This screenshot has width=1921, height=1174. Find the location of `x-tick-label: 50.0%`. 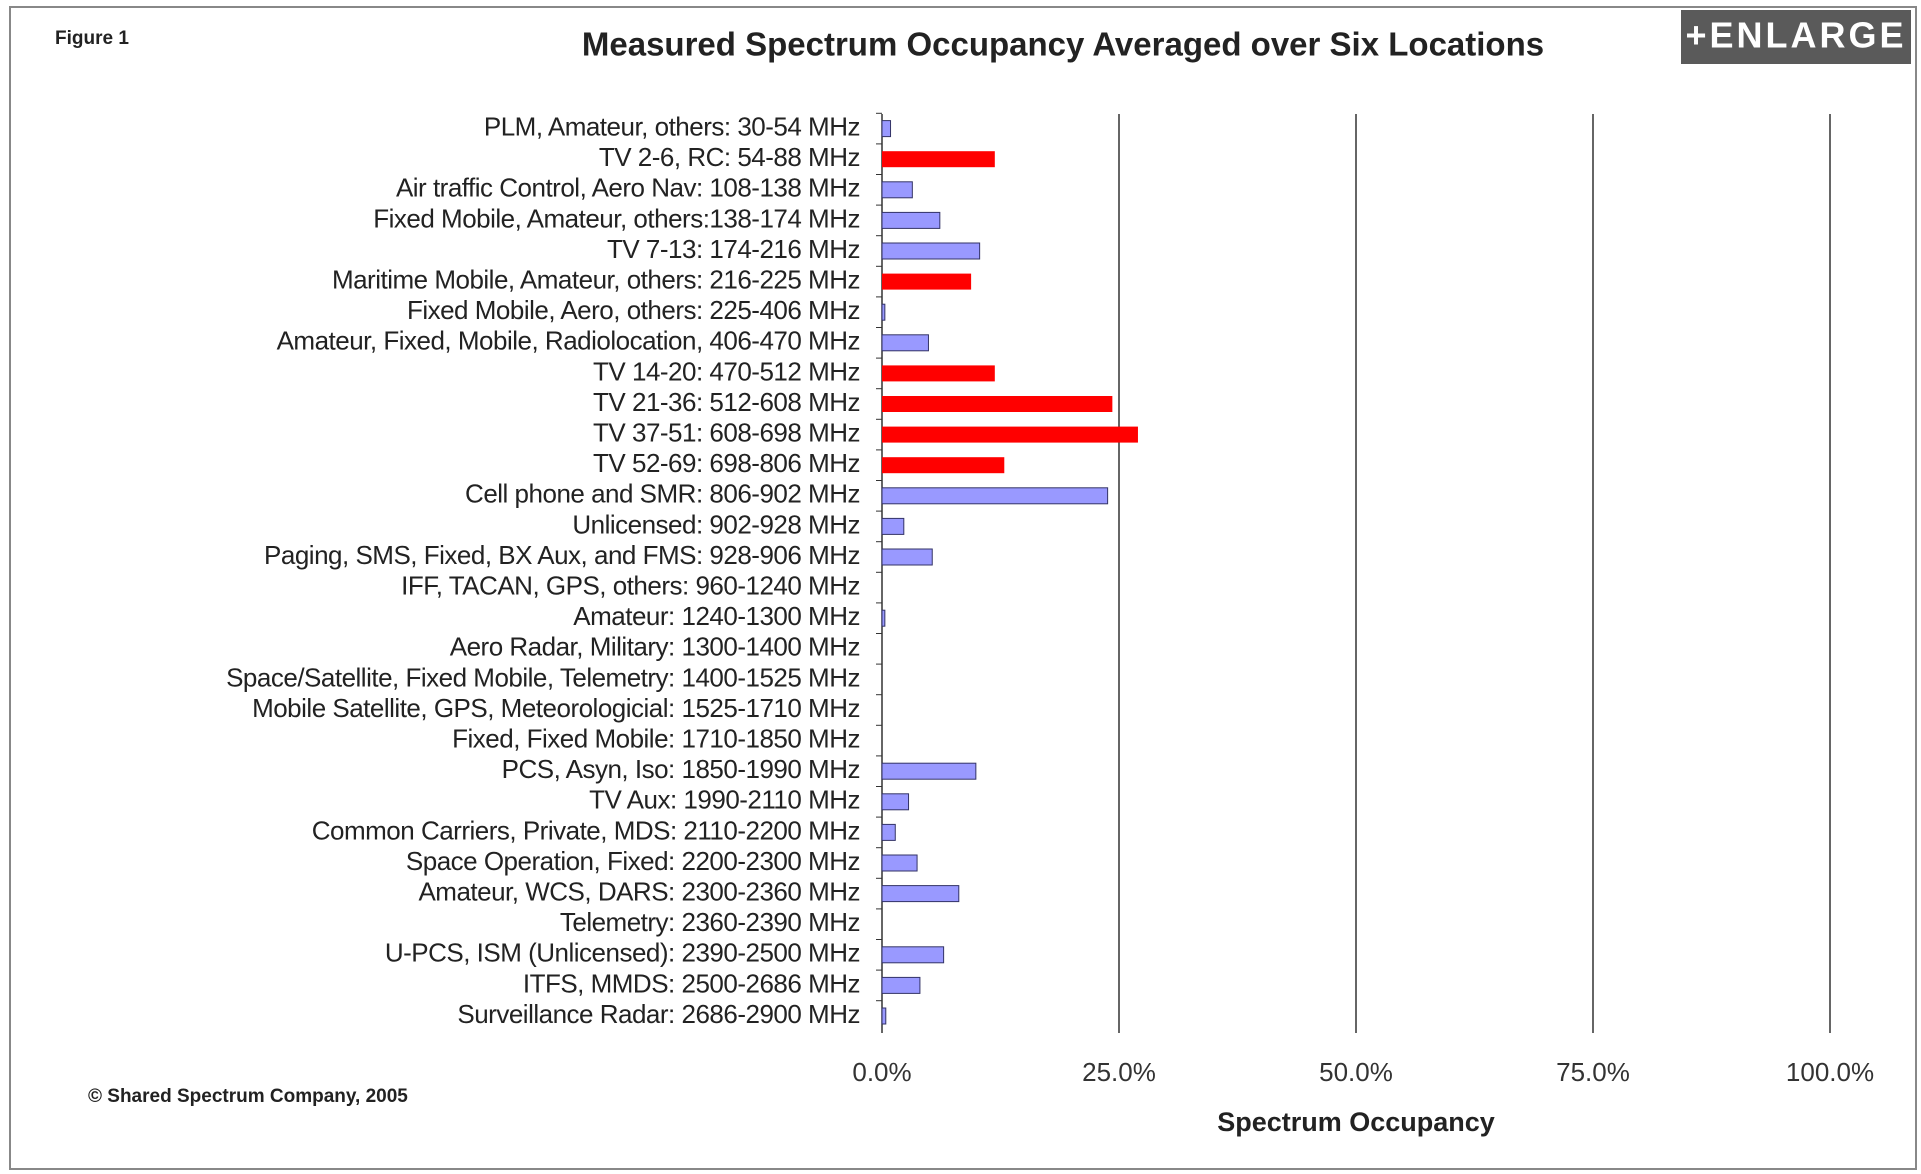

x-tick-label: 50.0% is located at coordinates (1356, 1072).